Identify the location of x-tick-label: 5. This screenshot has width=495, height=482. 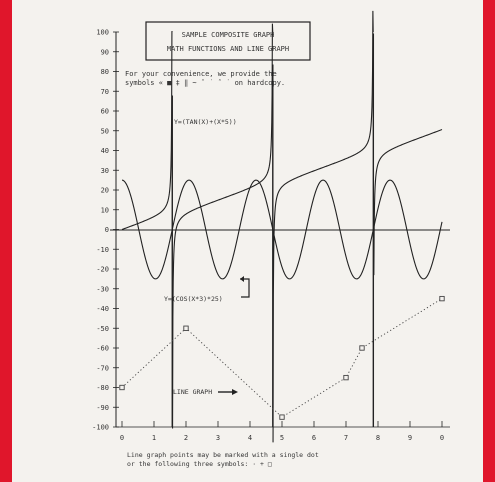
(282, 438).